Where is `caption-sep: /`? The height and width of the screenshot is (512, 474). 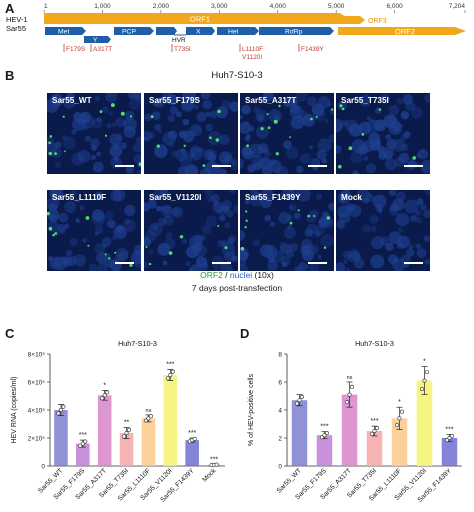
caption-sep: / is located at coordinates (226, 275).